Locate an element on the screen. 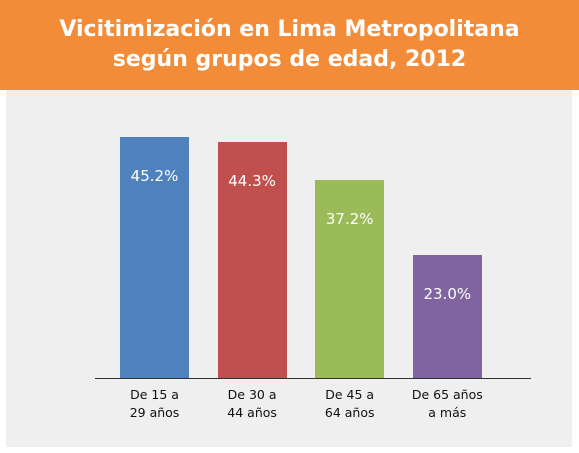  x-tick-label: De 45 a 64 años is located at coordinates (349, 403).